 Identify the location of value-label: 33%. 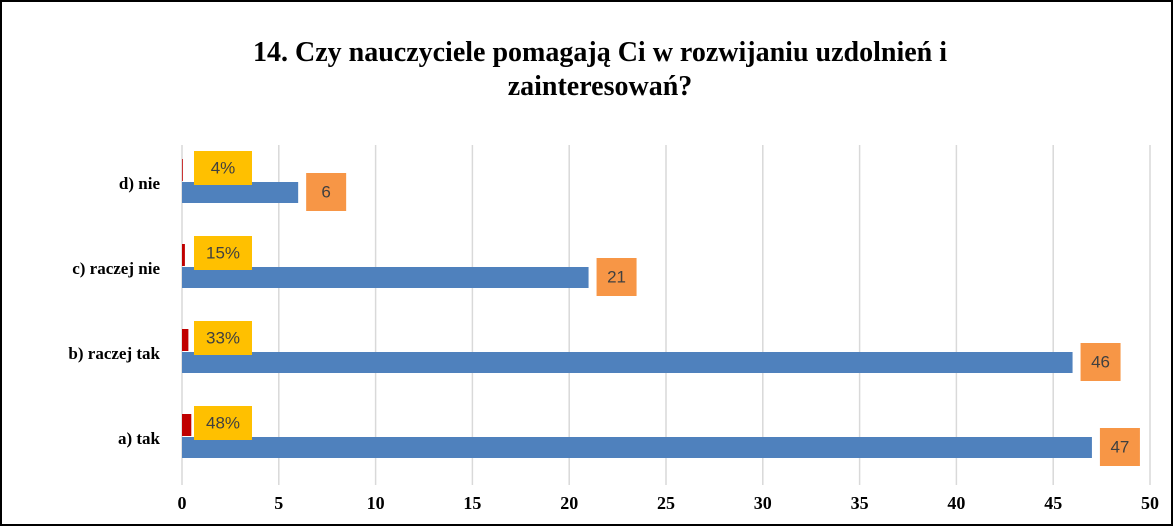
(223, 337).